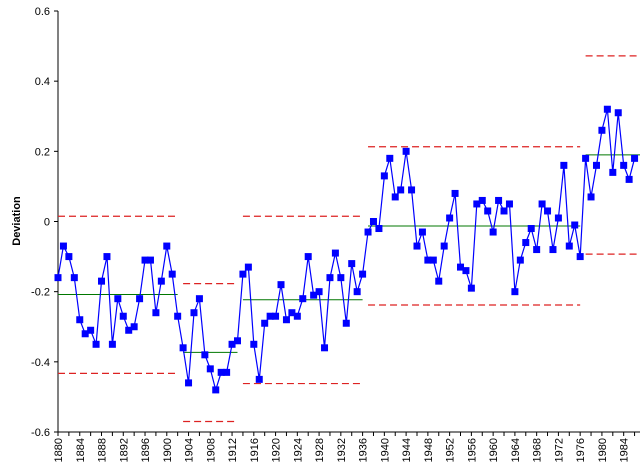 This screenshot has width=643, height=473. Describe the element at coordinates (538, 450) in the screenshot. I see `x-tick-label: 1968` at that location.